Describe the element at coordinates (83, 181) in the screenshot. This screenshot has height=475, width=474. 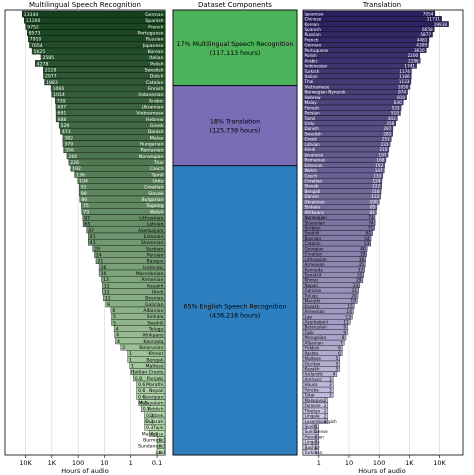
I see `left-value-label: 104` at that location.